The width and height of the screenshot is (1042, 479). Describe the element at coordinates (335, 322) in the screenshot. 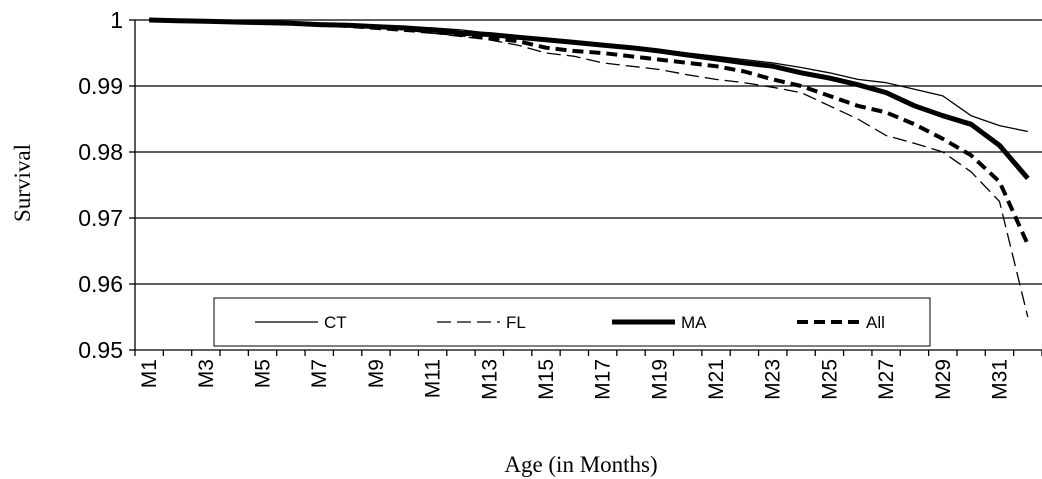

I see `legend-label-ct: CT` at that location.